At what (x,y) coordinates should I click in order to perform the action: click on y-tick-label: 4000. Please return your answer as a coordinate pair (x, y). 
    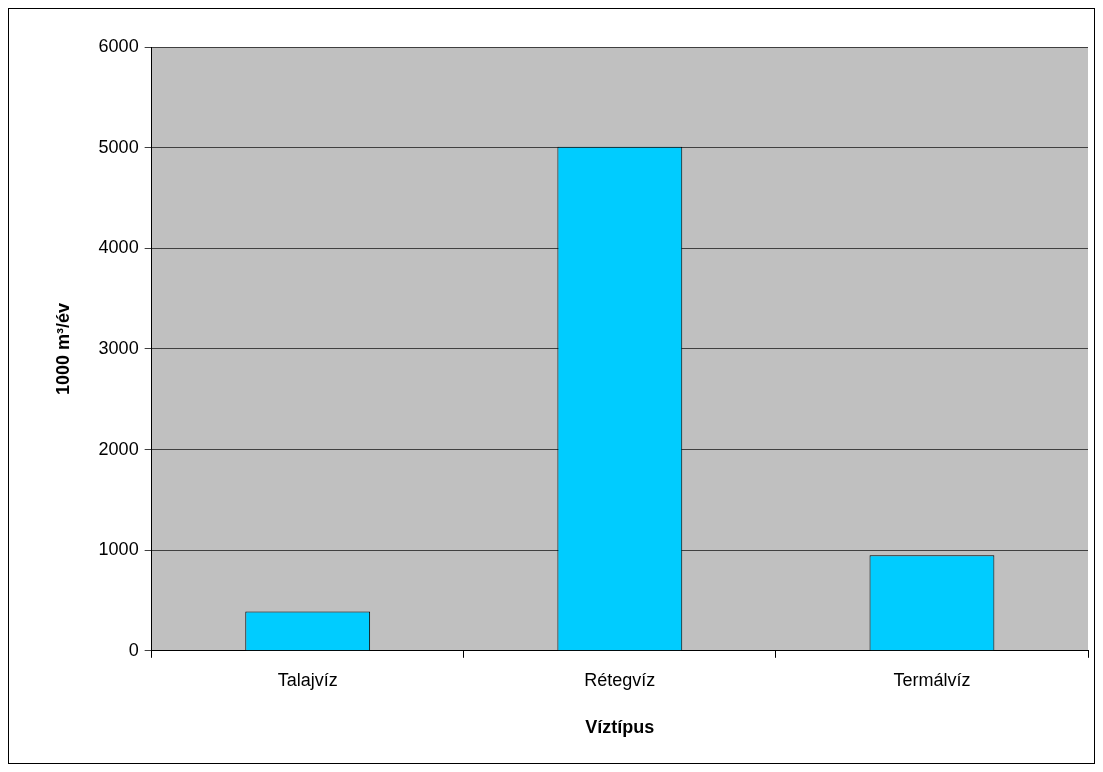
    Looking at the image, I should click on (118, 247).